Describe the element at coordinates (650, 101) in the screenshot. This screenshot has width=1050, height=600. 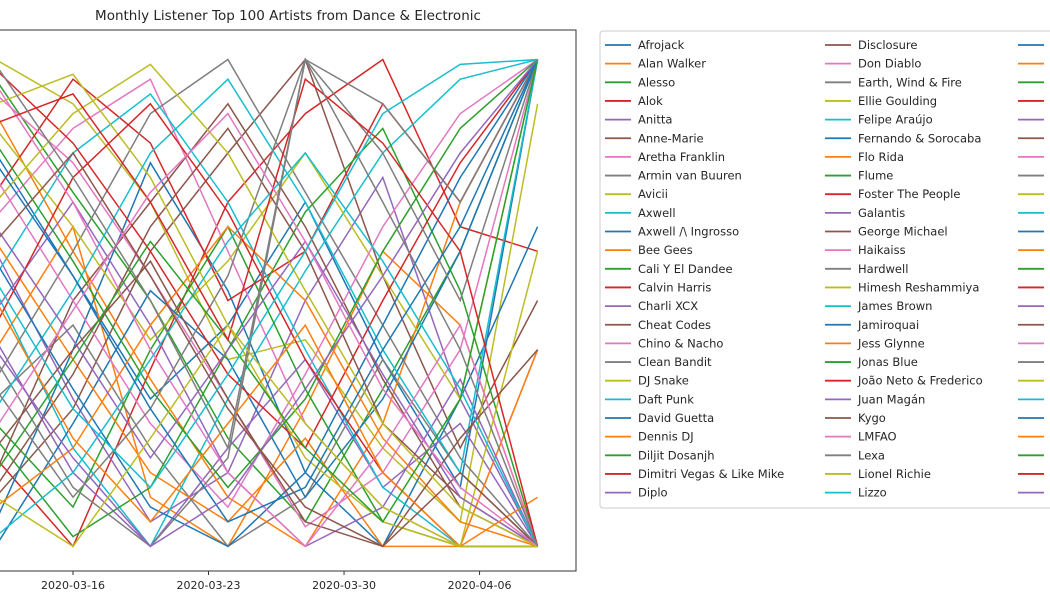
I see `legend-label: Alok` at that location.